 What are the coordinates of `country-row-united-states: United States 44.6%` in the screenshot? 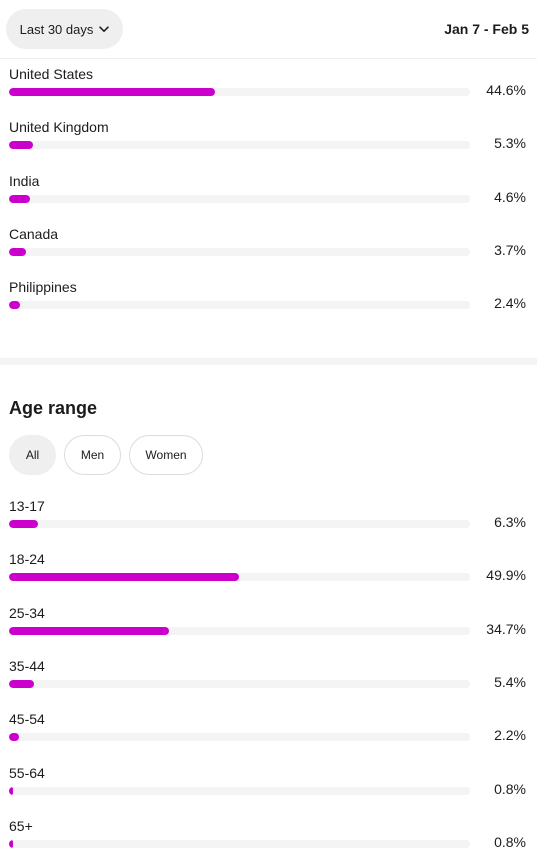 It's located at (268, 91).